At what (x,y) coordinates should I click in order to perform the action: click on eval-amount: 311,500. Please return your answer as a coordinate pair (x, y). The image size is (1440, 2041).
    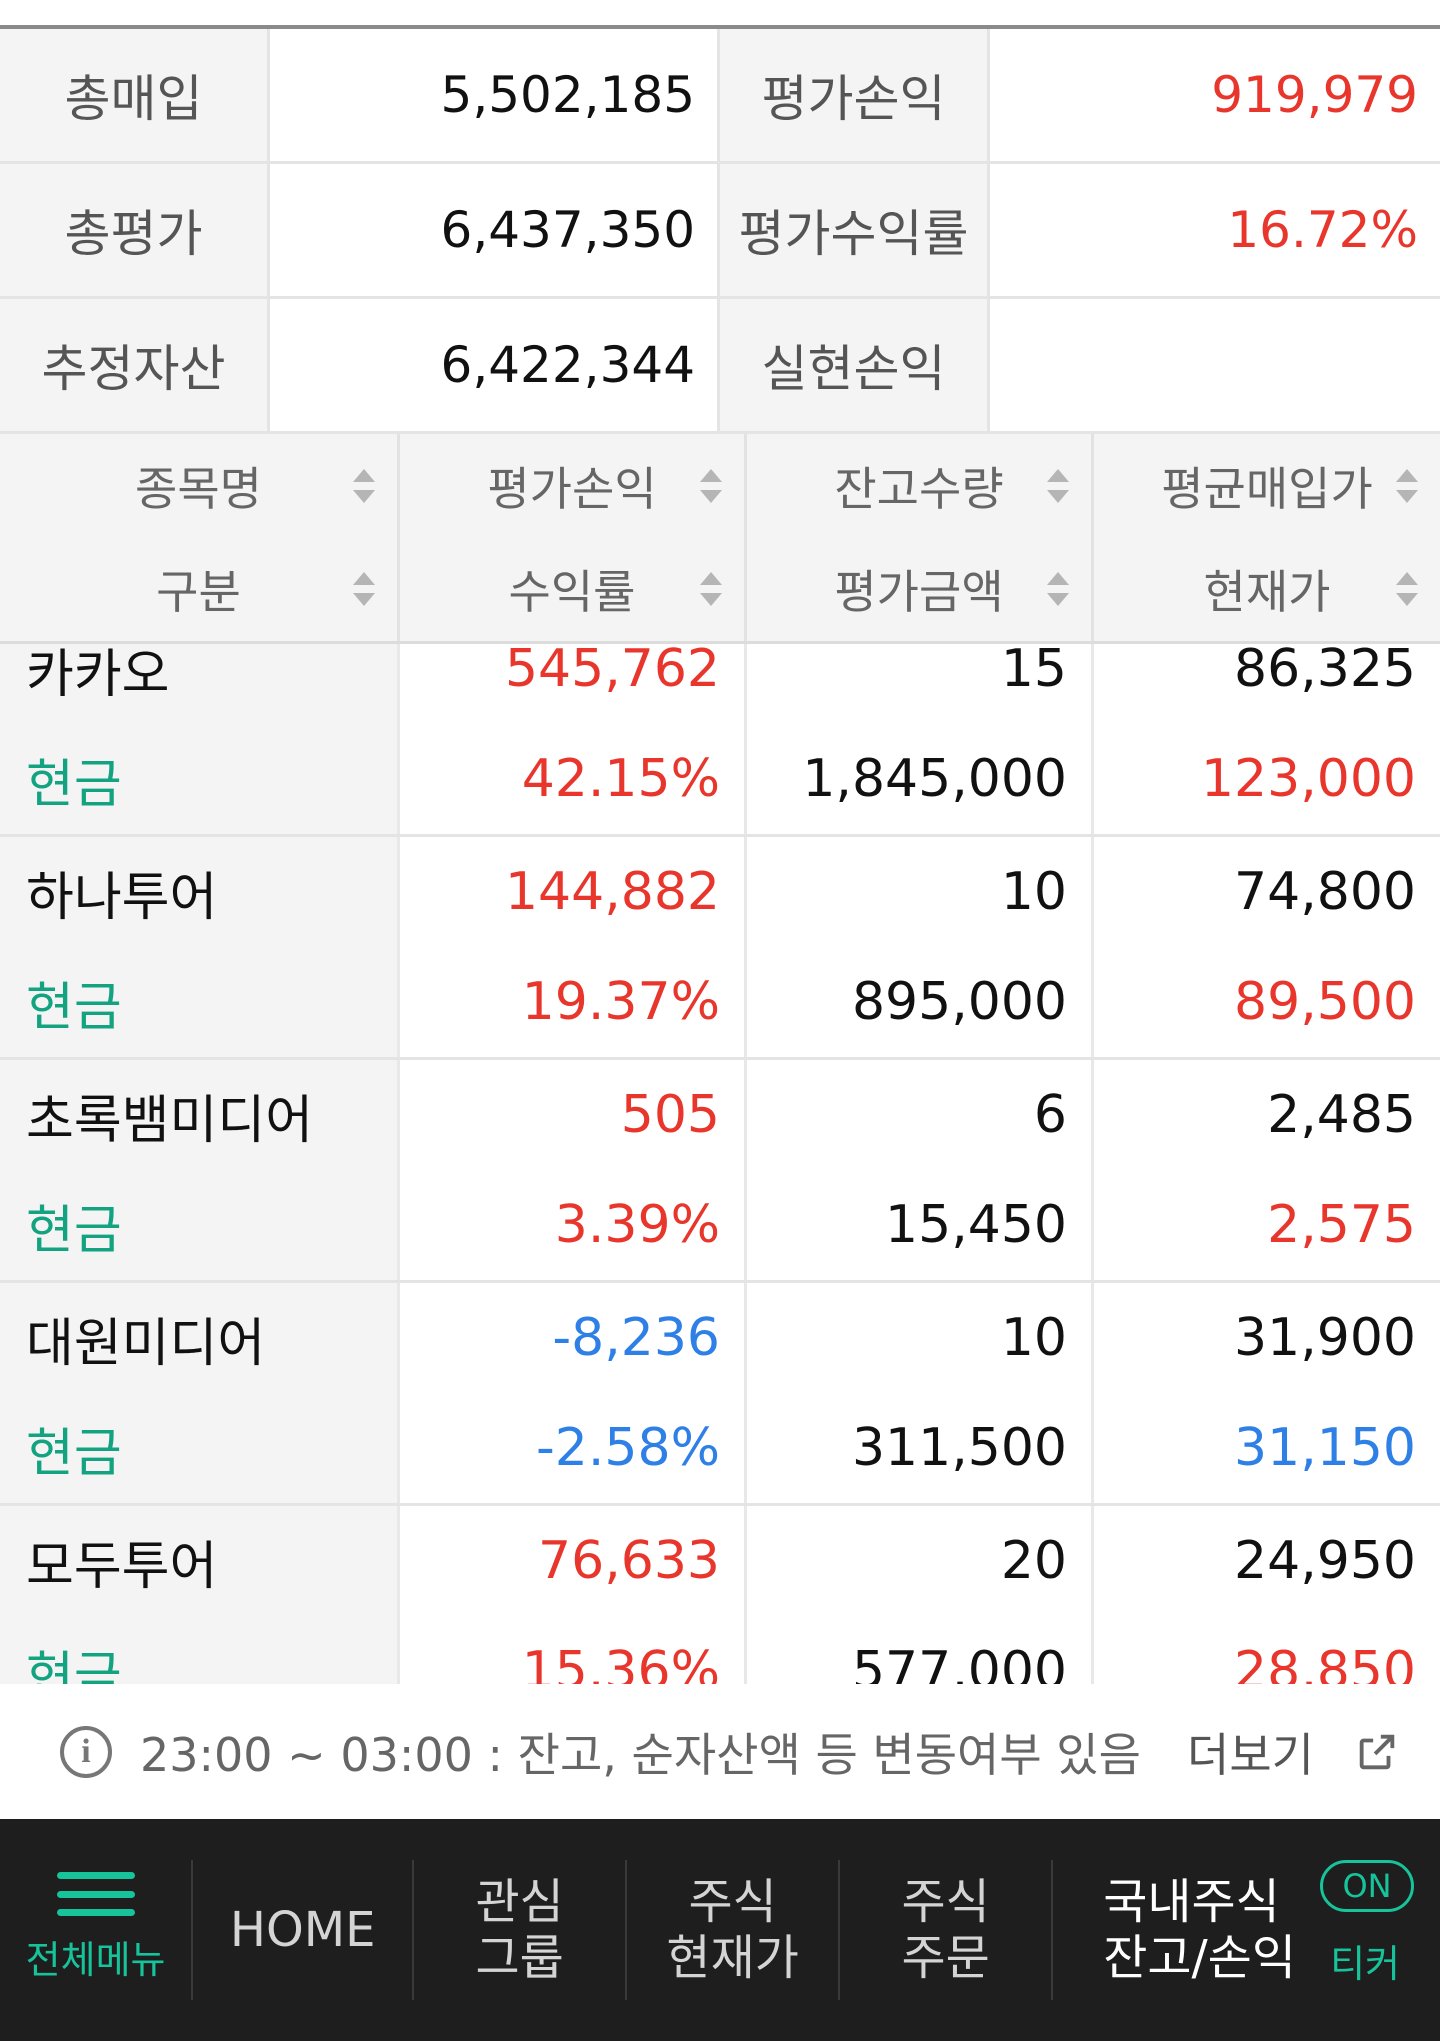
    Looking at the image, I should click on (959, 1448).